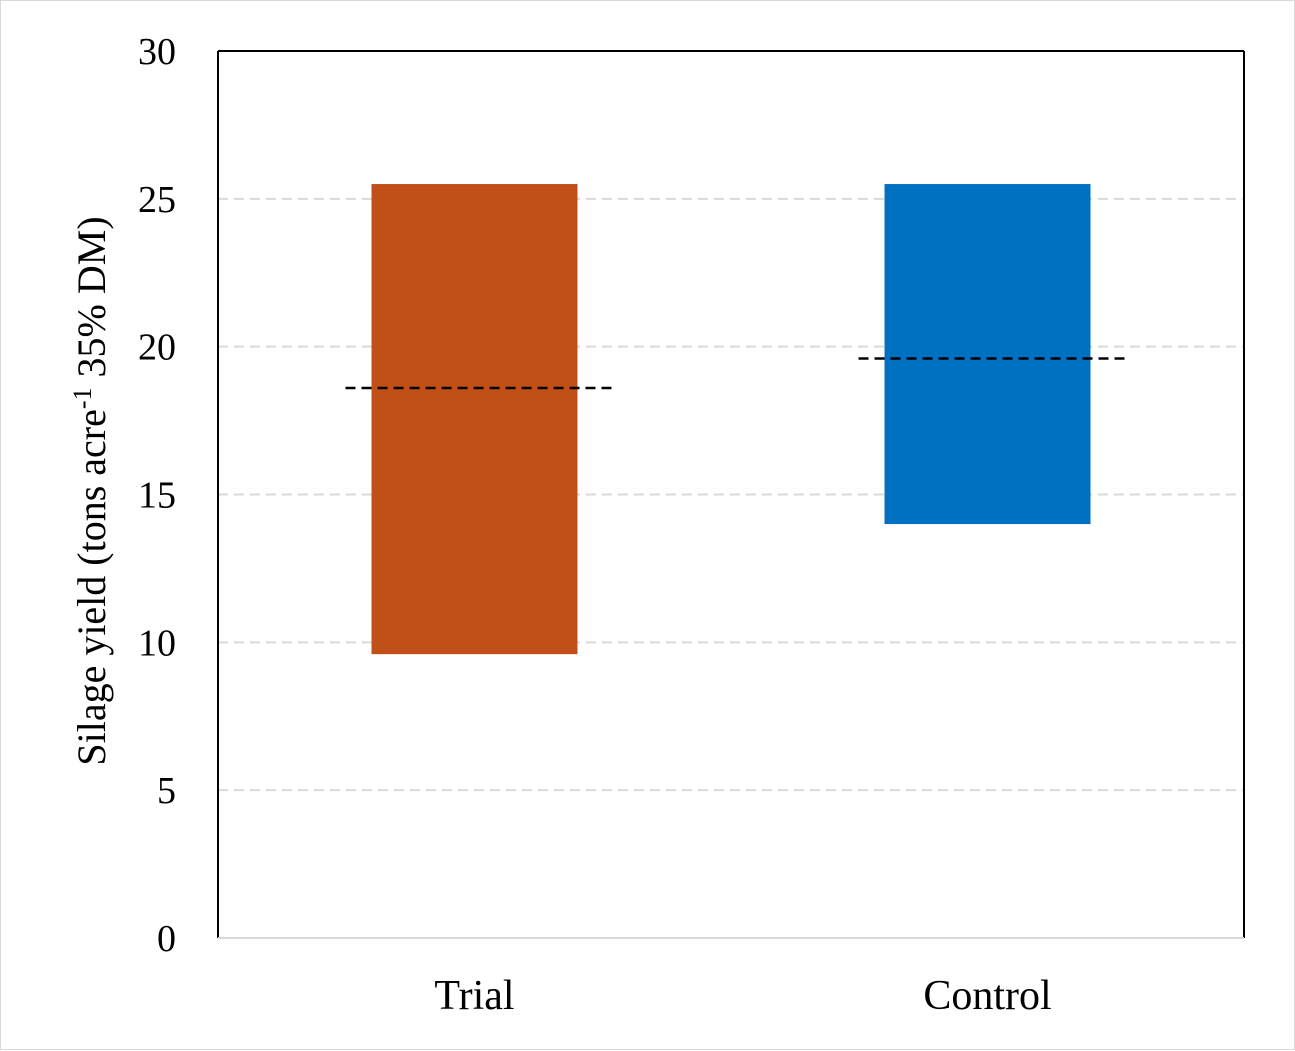  What do you see at coordinates (91, 490) in the screenshot?
I see `y-axis-title: Silage yield (tons acre-1 35% DM)` at bounding box center [91, 490].